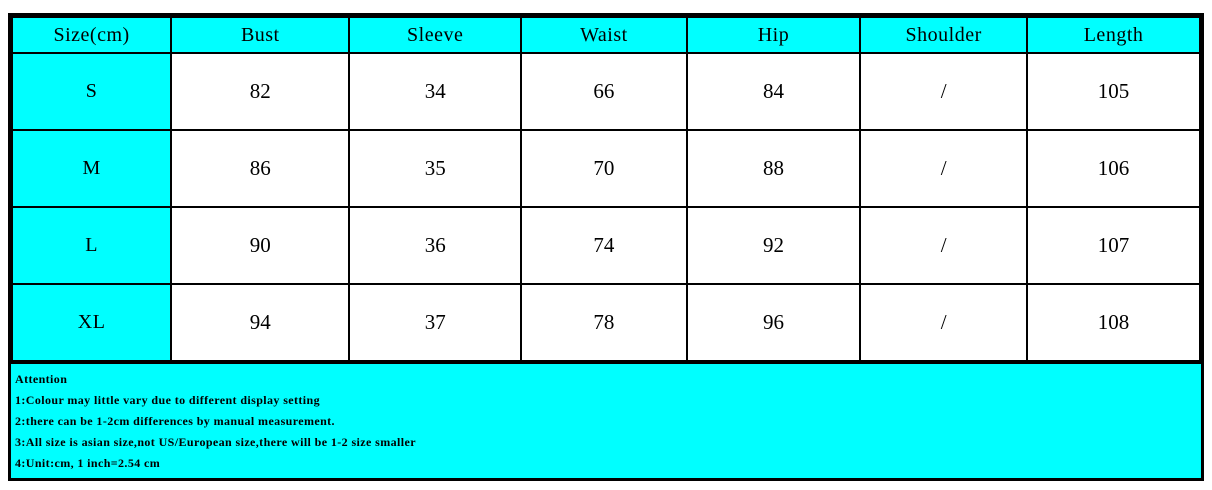 This screenshot has width=1212, height=490. Describe the element at coordinates (88, 463) in the screenshot. I see `note-line-4: 4:Unit:cm, 1 inch=2.54 cm` at that location.